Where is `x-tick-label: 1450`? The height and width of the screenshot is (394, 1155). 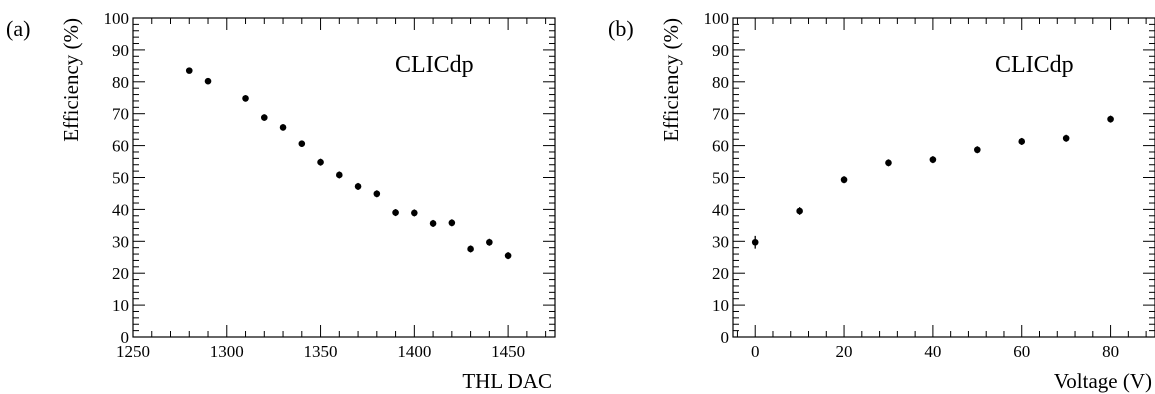
x-tick-label: 1450 is located at coordinates (508, 351).